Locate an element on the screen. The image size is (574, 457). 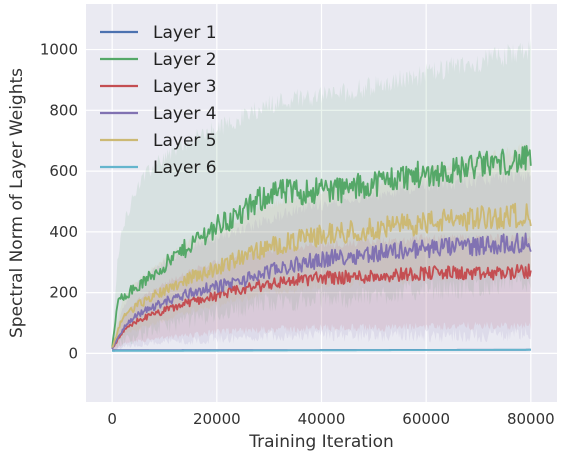
y-tick-label: 400 is located at coordinates (63, 232).